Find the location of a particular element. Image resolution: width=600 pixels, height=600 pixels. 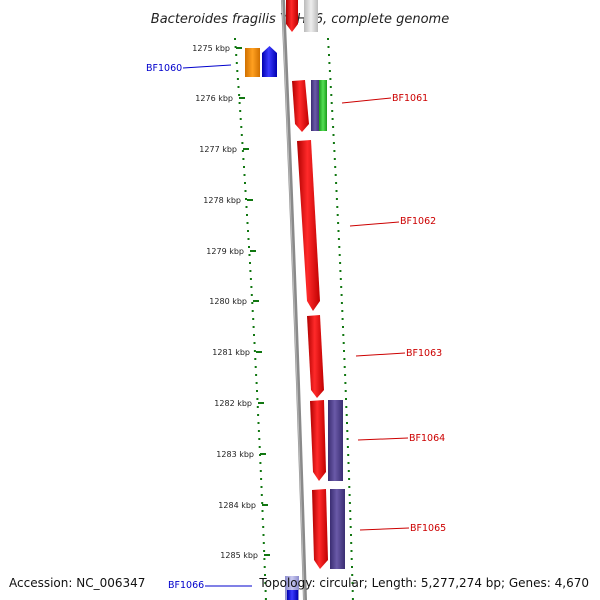

gene-label-bf1062: BF1062 is located at coordinates (418, 221).